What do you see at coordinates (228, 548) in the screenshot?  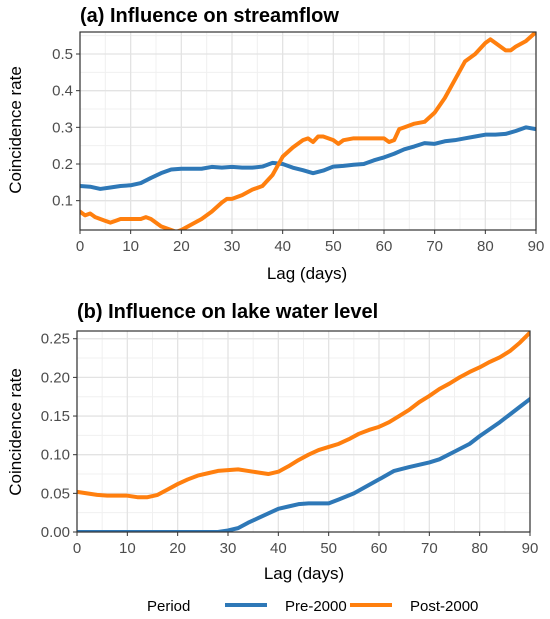 I see `panel-b-x-tick-label: 30` at bounding box center [228, 548].